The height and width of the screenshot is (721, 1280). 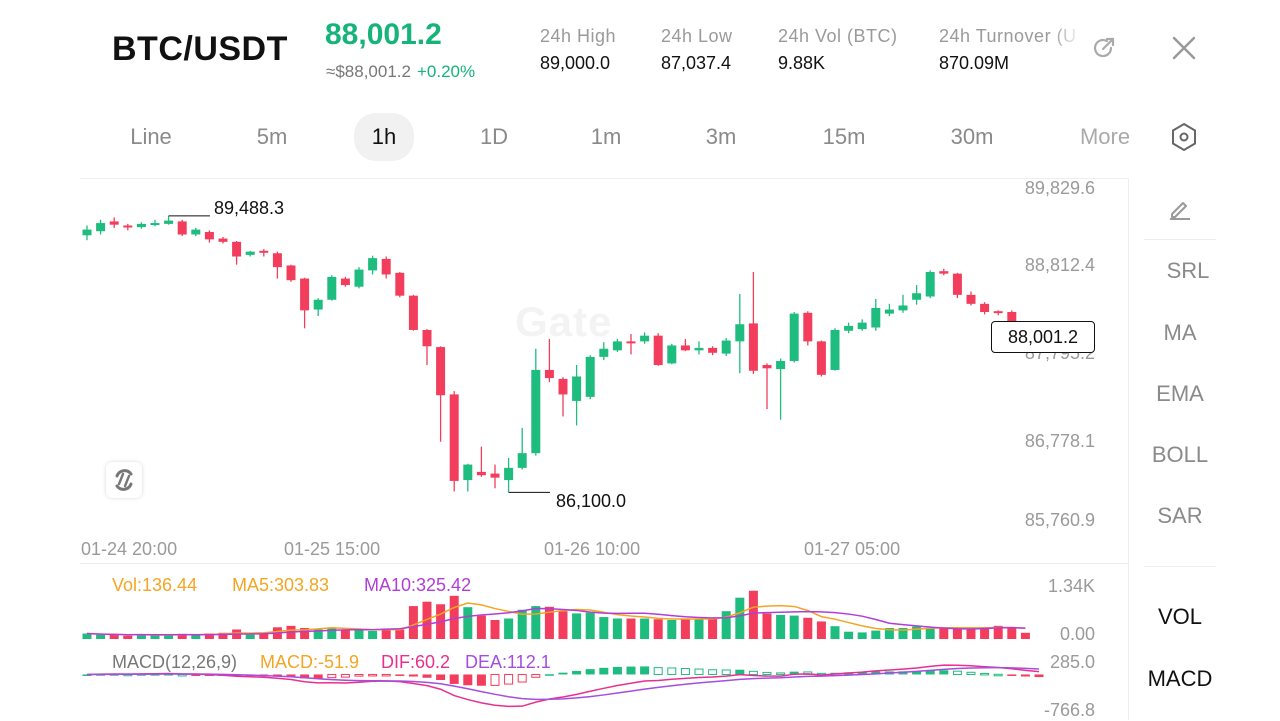 I want to click on tab-1d: 1D, so click(x=494, y=136).